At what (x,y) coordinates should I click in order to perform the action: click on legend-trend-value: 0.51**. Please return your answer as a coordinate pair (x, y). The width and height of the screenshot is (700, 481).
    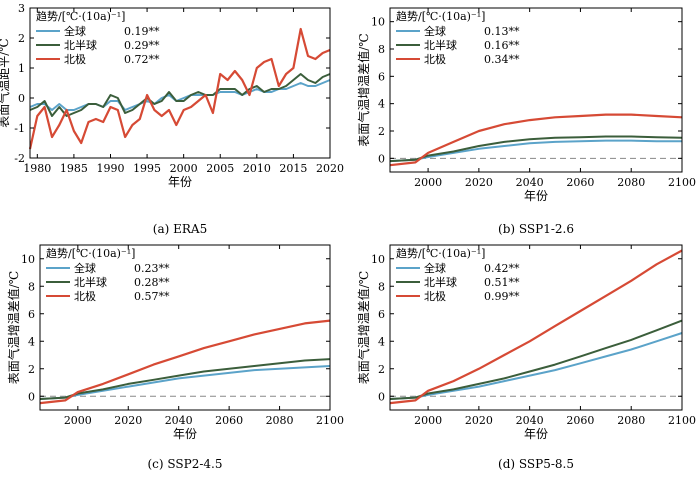
    Looking at the image, I should click on (502, 282).